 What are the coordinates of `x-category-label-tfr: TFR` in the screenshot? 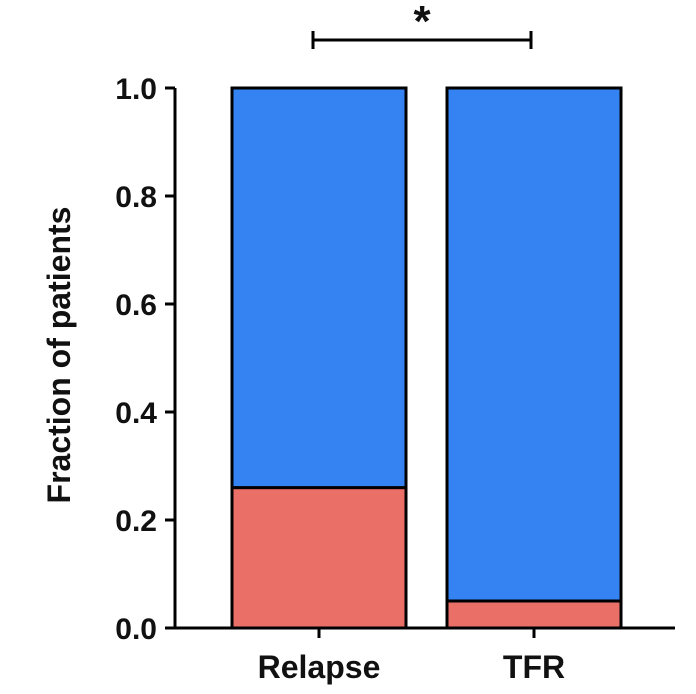 It's located at (534, 667).